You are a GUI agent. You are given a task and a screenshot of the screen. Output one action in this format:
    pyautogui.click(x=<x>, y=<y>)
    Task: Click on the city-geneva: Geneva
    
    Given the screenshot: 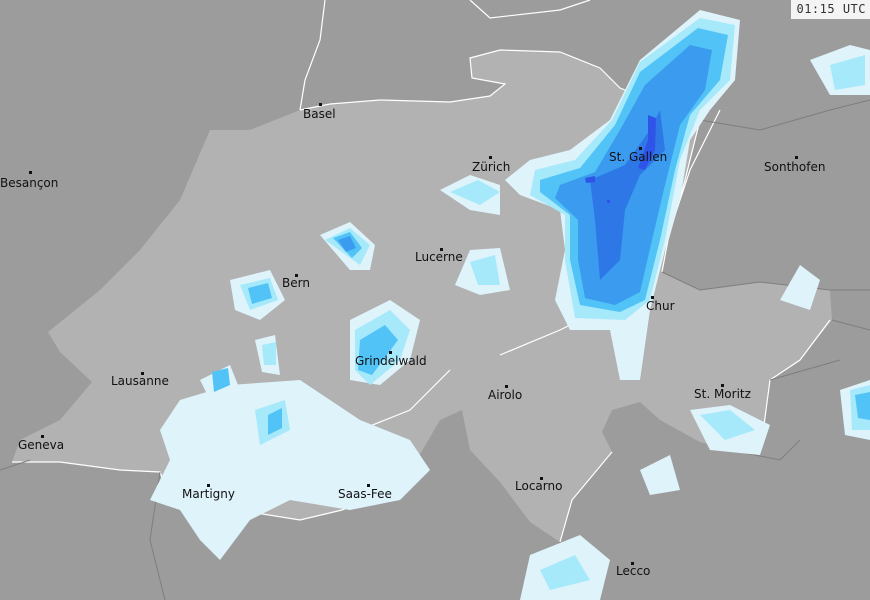 What is the action you would take?
    pyautogui.click(x=41, y=443)
    